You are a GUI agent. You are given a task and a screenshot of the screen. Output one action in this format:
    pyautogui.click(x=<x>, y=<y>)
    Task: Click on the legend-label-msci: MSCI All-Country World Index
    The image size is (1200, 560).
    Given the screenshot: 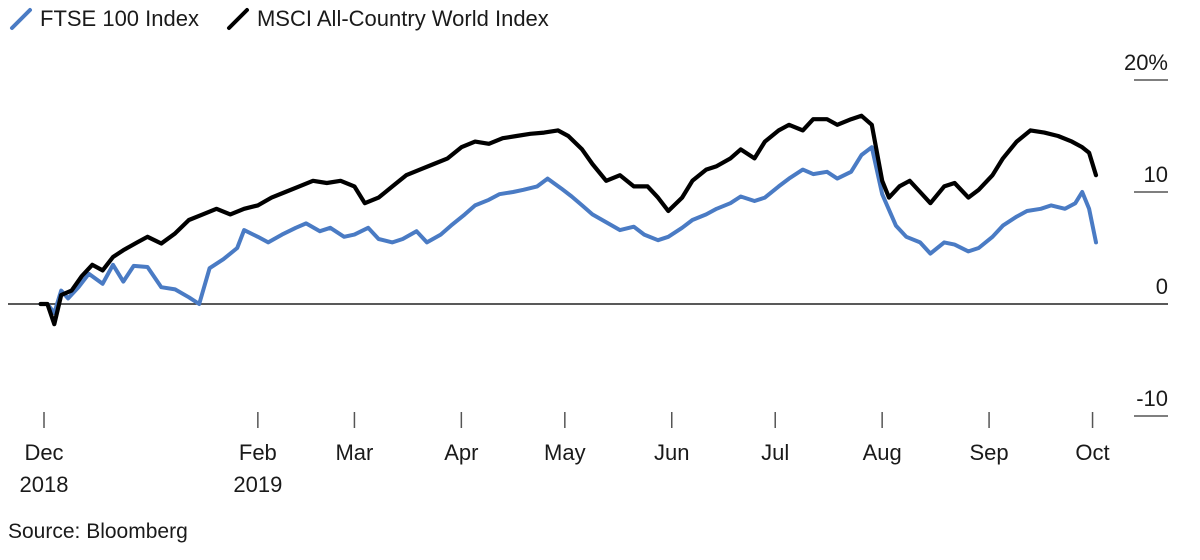 What is the action you would take?
    pyautogui.click(x=402, y=18)
    